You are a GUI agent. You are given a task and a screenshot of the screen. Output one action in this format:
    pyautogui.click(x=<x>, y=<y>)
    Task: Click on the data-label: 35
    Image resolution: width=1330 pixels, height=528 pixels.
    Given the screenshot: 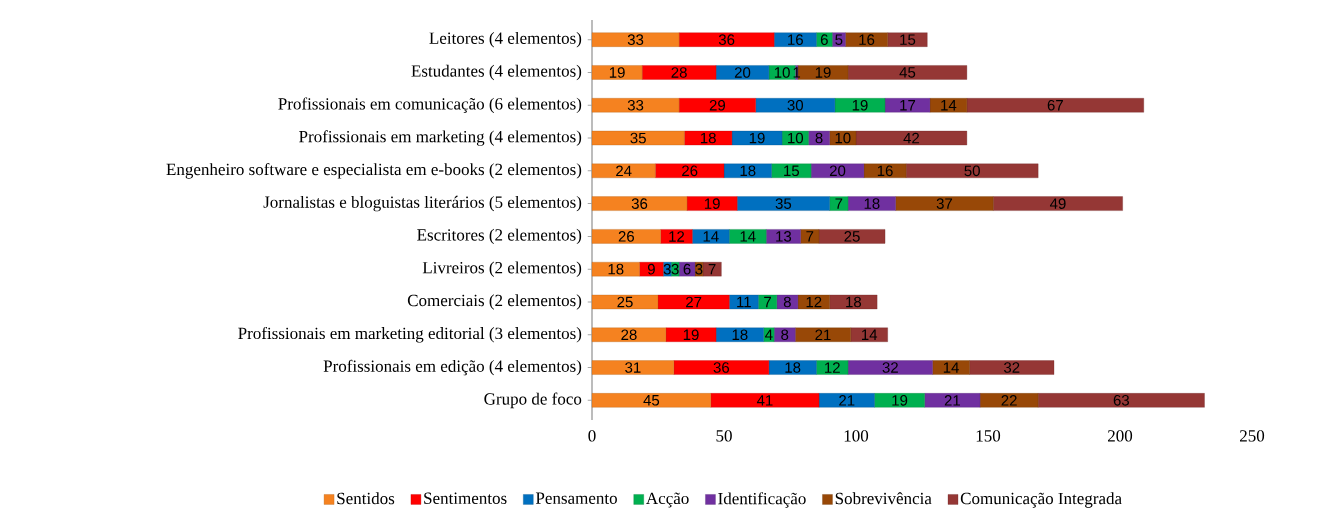 What is the action you would take?
    pyautogui.click(x=638, y=138)
    